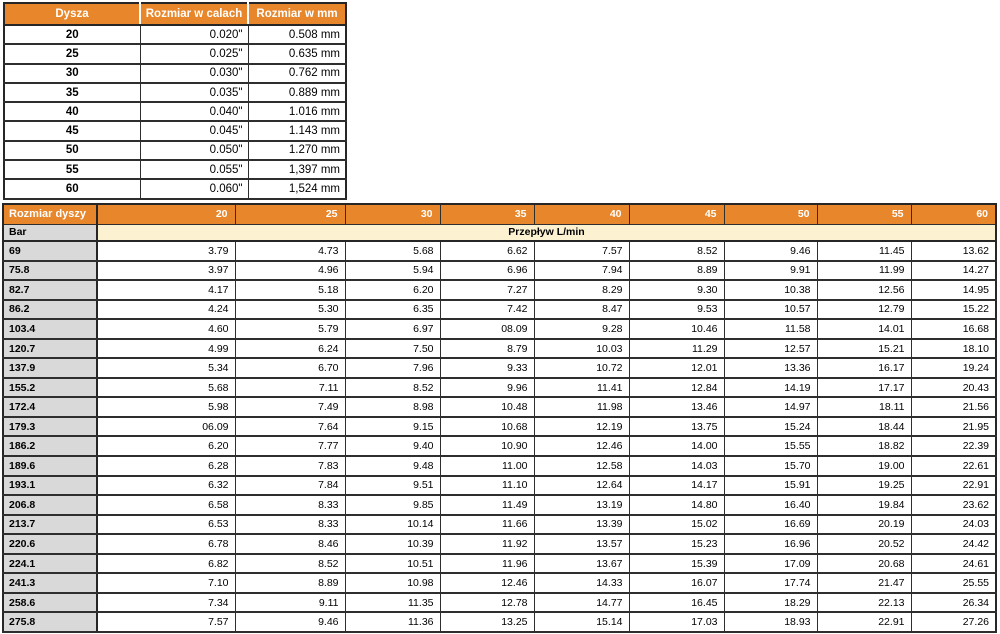  What do you see at coordinates (175, 34) in the screenshot?
I see `nozzle-table-row: 20 0.020" 0.508 mm` at bounding box center [175, 34].